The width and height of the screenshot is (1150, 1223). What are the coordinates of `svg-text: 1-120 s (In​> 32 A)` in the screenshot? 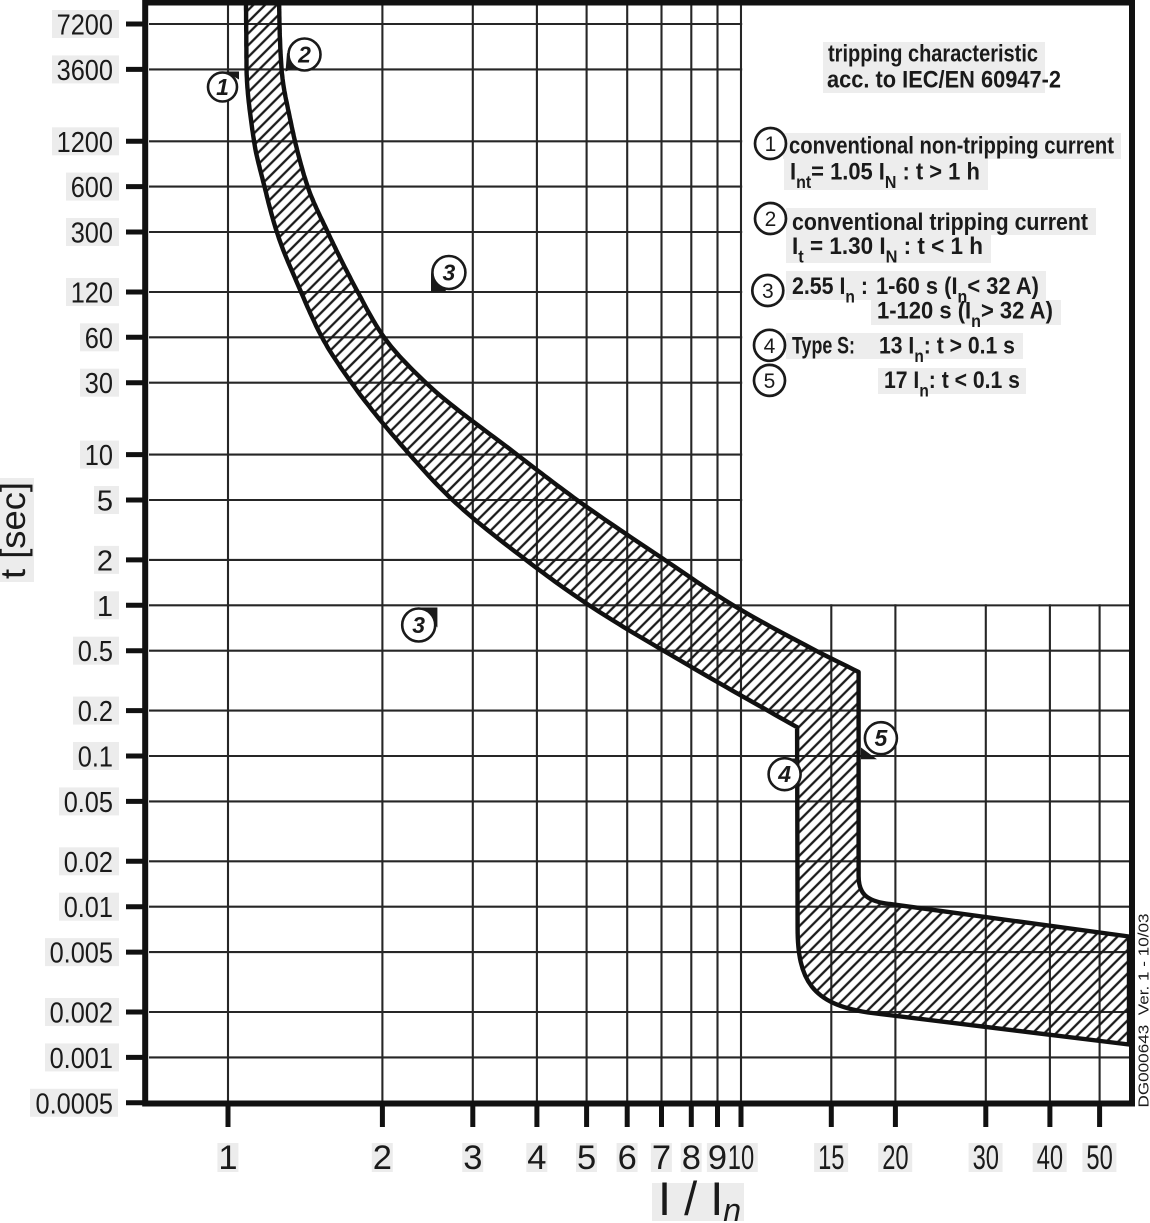 It's located at (965, 314).